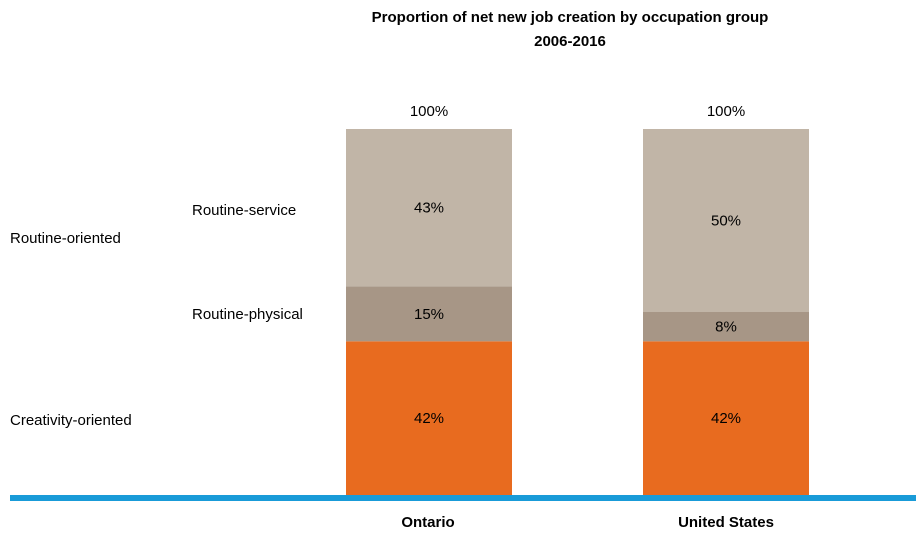 The image size is (916, 533). I want to click on bar-united-states-routine-physical, so click(726, 327).